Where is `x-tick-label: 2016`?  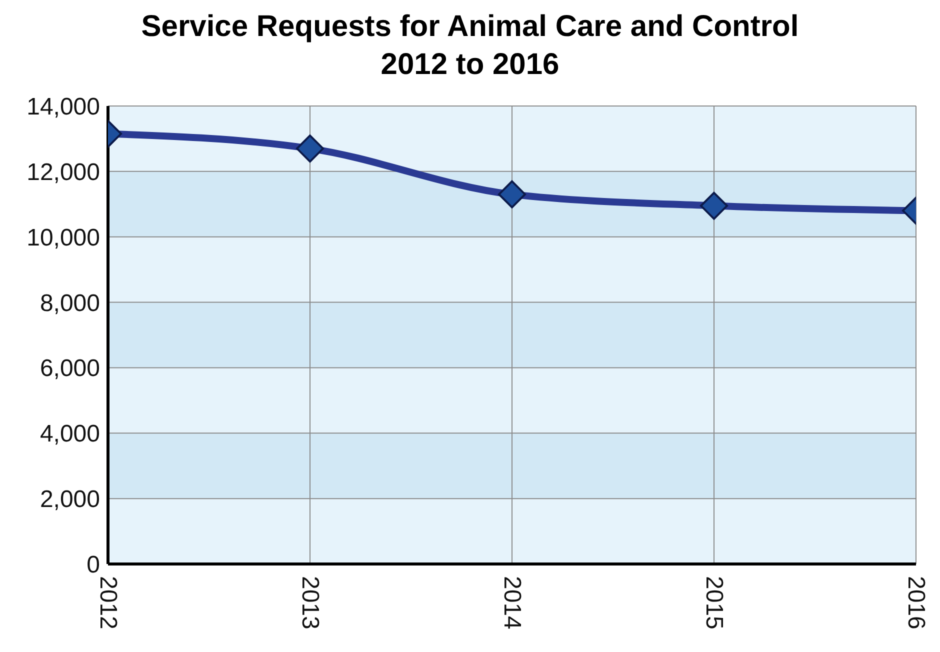 x-tick-label: 2016 is located at coordinates (916, 603).